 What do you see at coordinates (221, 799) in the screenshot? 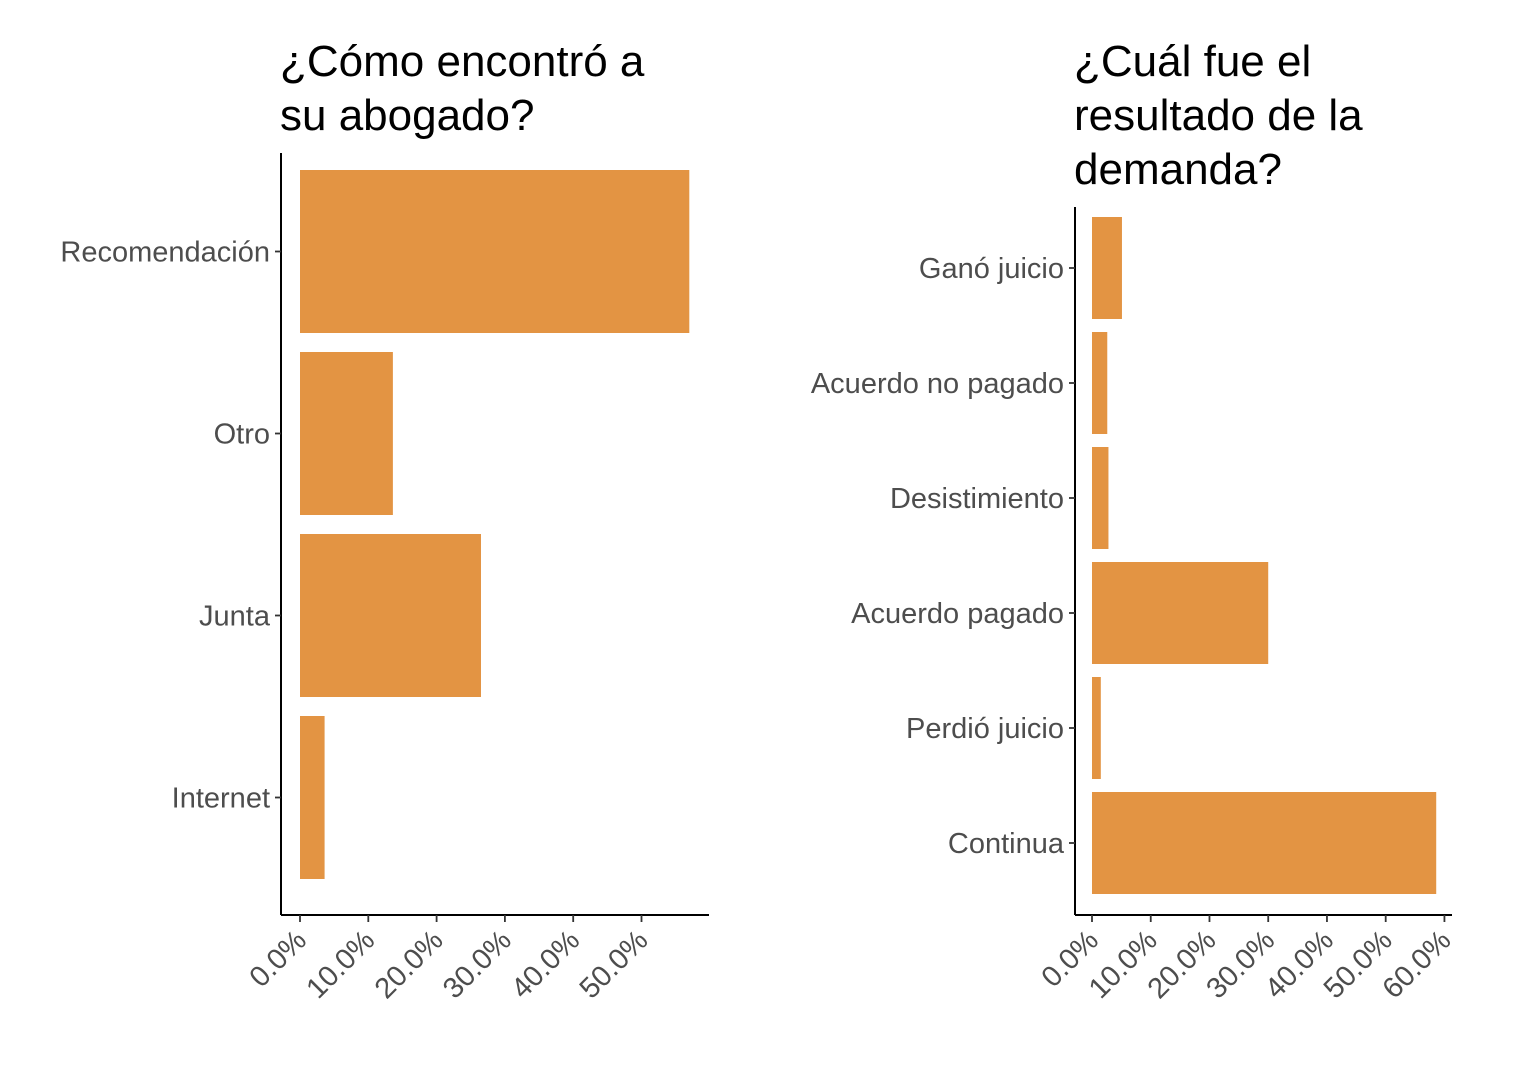
I see `category-label: Internet` at bounding box center [221, 799].